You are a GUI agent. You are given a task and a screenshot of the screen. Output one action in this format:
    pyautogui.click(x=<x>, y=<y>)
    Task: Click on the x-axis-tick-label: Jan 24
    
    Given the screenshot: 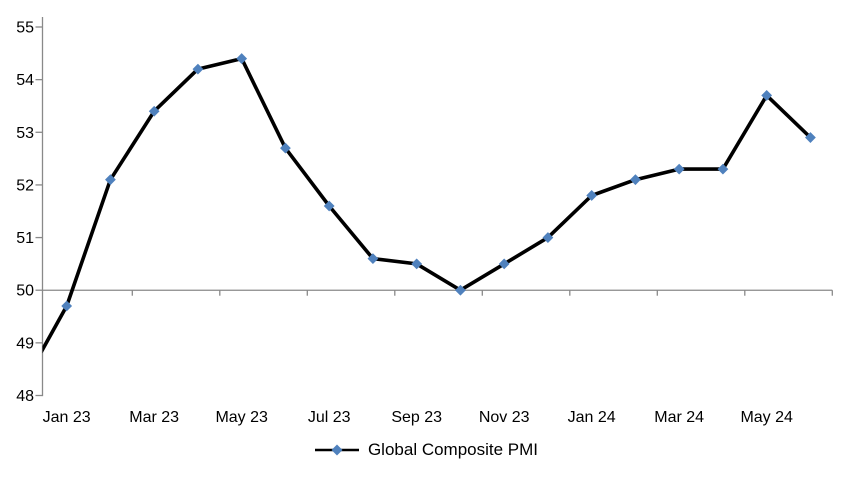 What is the action you would take?
    pyautogui.click(x=592, y=417)
    